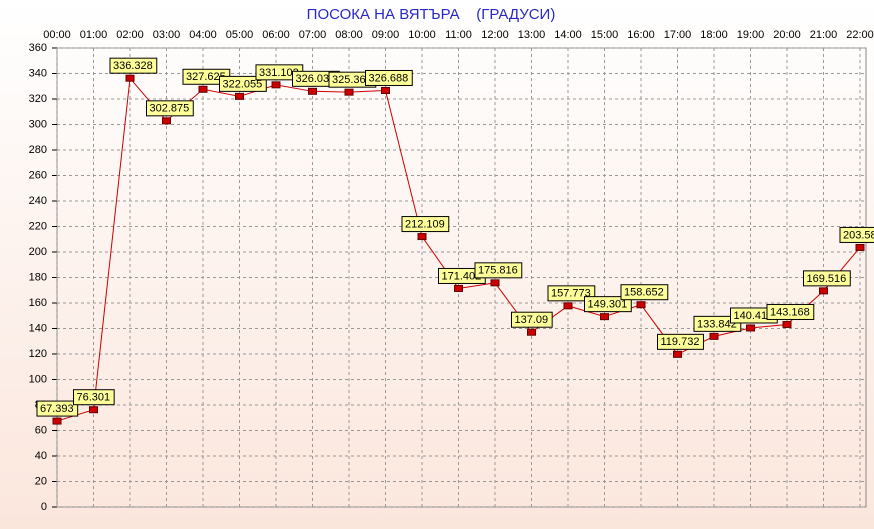 This screenshot has width=874, height=529. I want to click on y-tick-label: 260, so click(38, 175).